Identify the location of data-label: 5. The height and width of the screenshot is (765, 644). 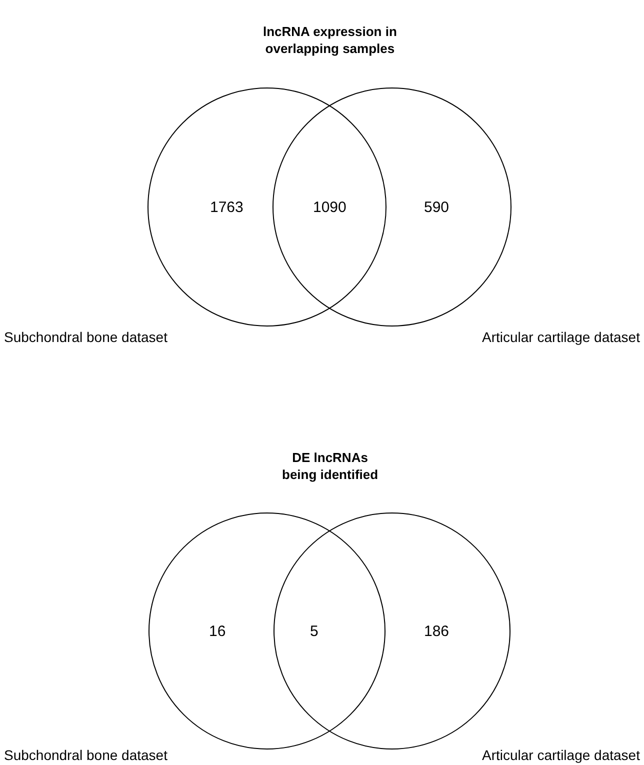
(314, 631).